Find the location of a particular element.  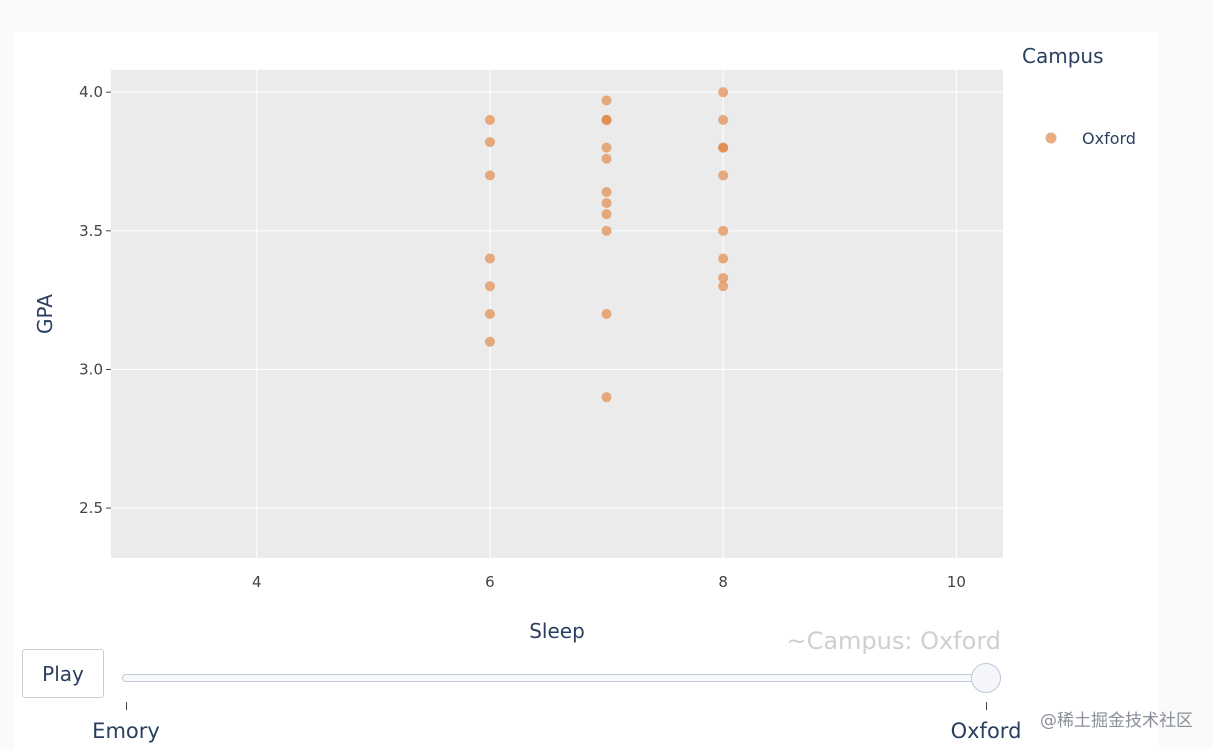

y-axis-title: GPA is located at coordinates (45, 314).